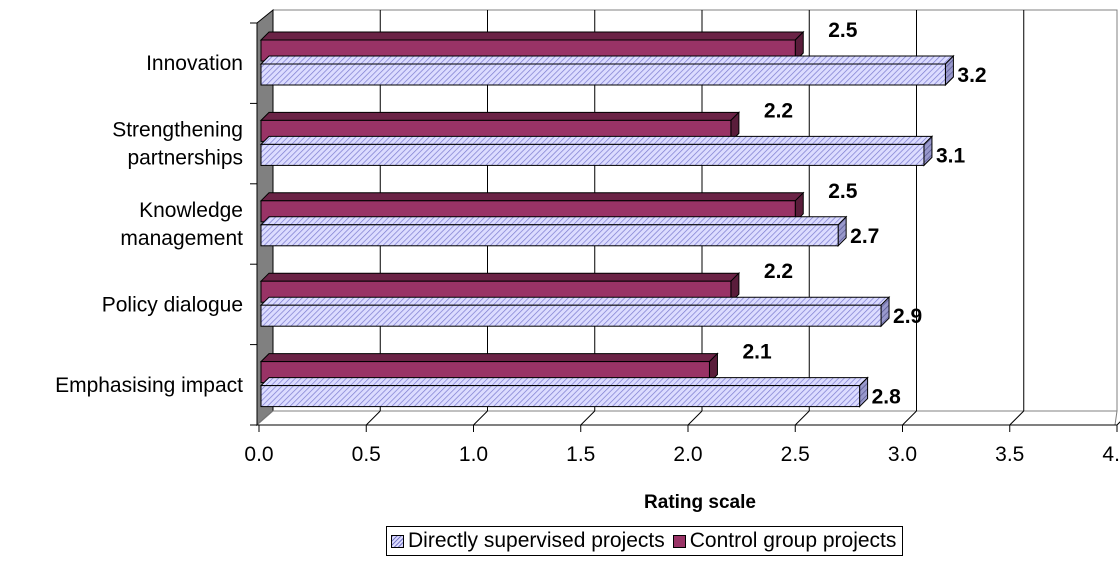 Image resolution: width=1120 pixels, height=583 pixels. I want to click on legend-label-directly-supervised: Directly supervised projects, so click(536, 540).